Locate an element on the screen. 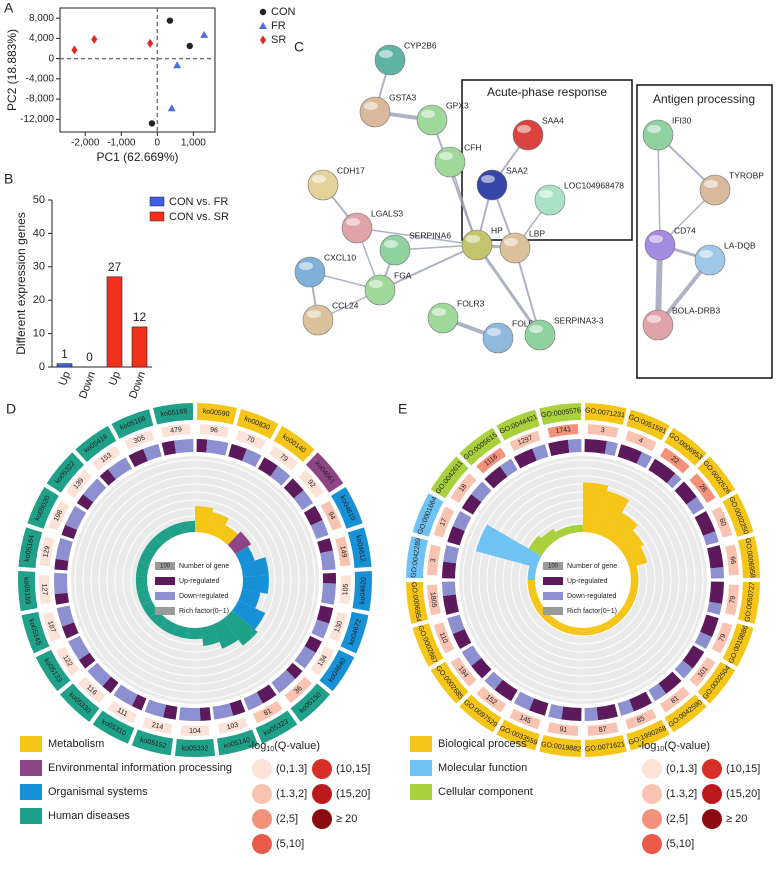 The height and width of the screenshot is (891, 777). y-axis-label: Different expression genes is located at coordinates (21, 283).